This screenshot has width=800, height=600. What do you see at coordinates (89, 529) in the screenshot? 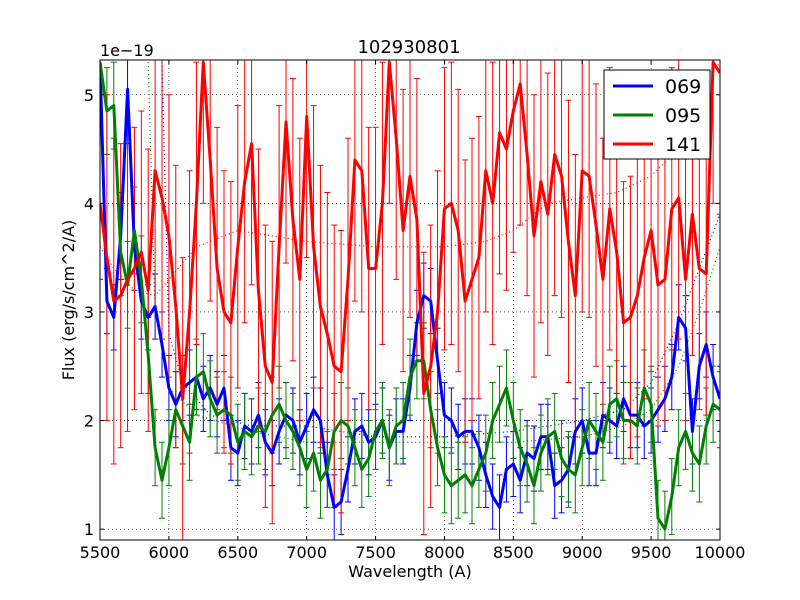
I see `y-tick-label: 1` at bounding box center [89, 529].